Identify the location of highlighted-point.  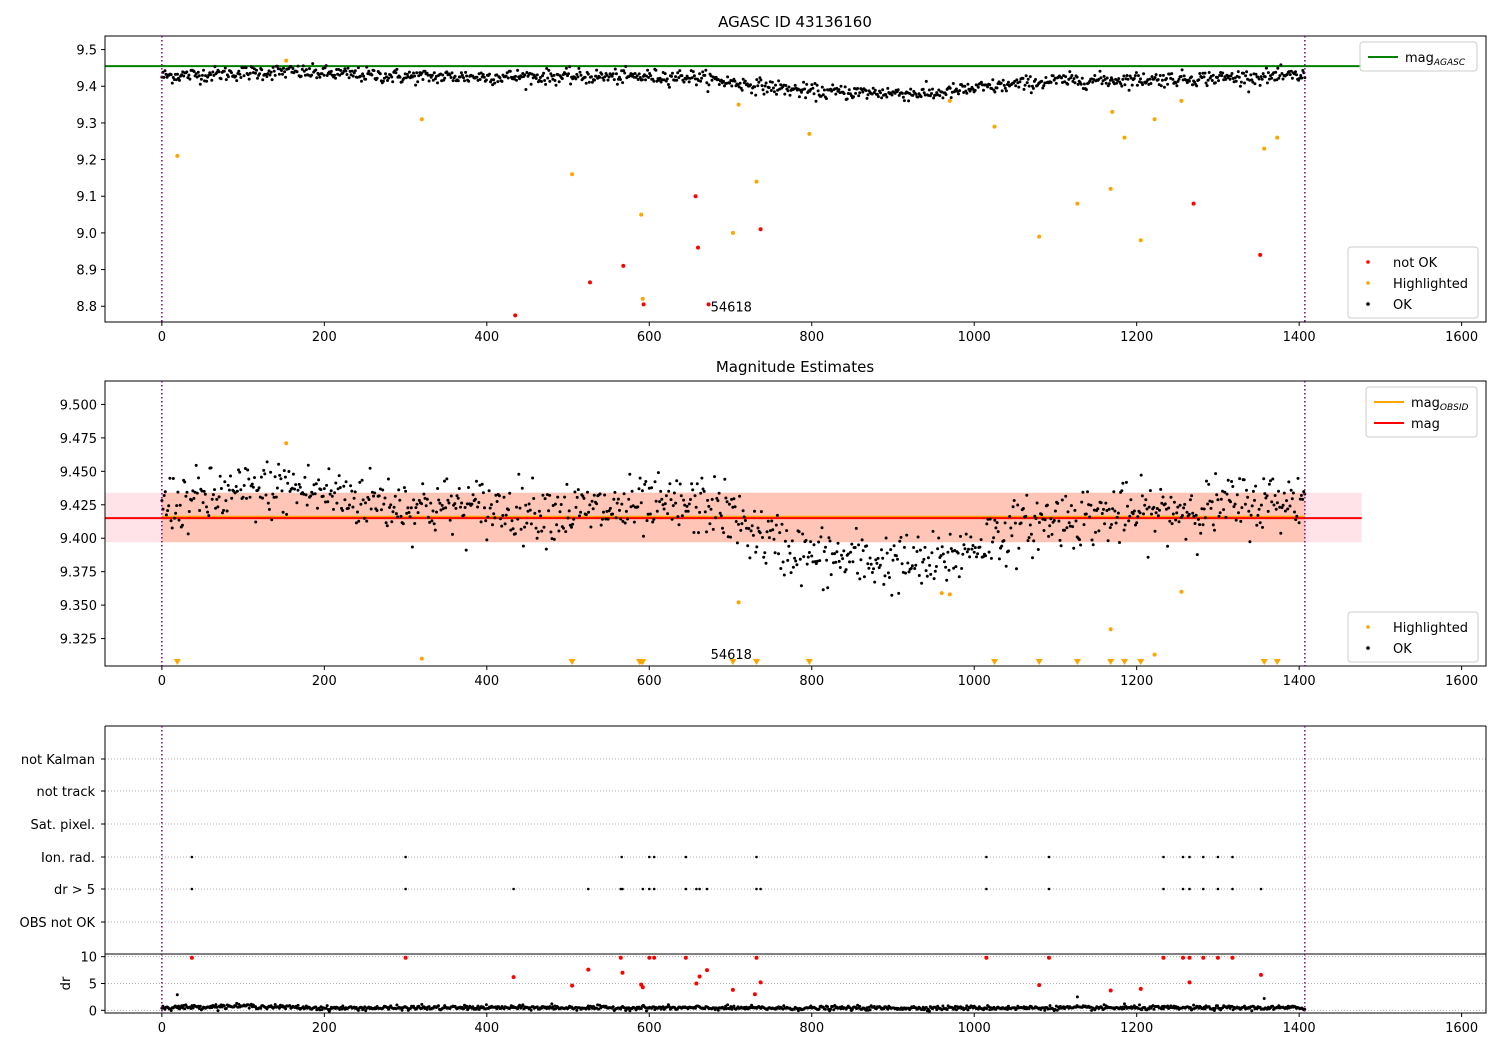
(1112, 111).